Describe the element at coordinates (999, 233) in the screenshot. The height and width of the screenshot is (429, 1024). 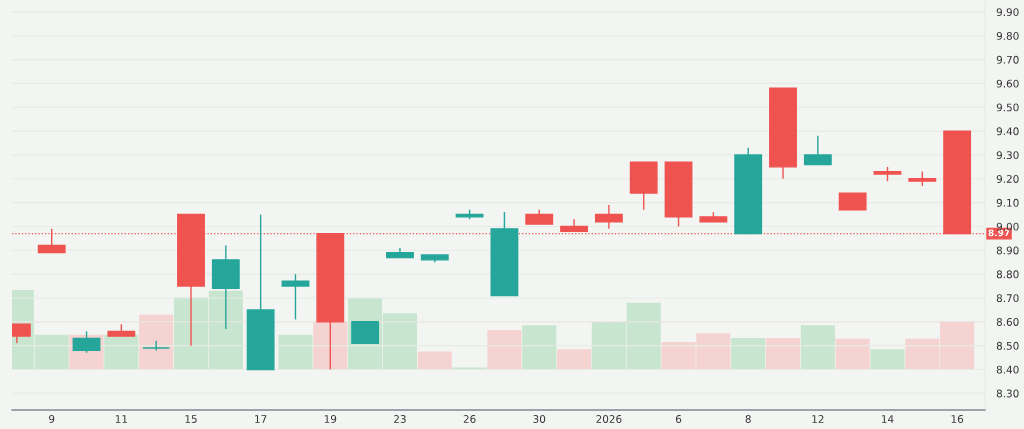
I see `ref-line-label: 8.97` at that location.